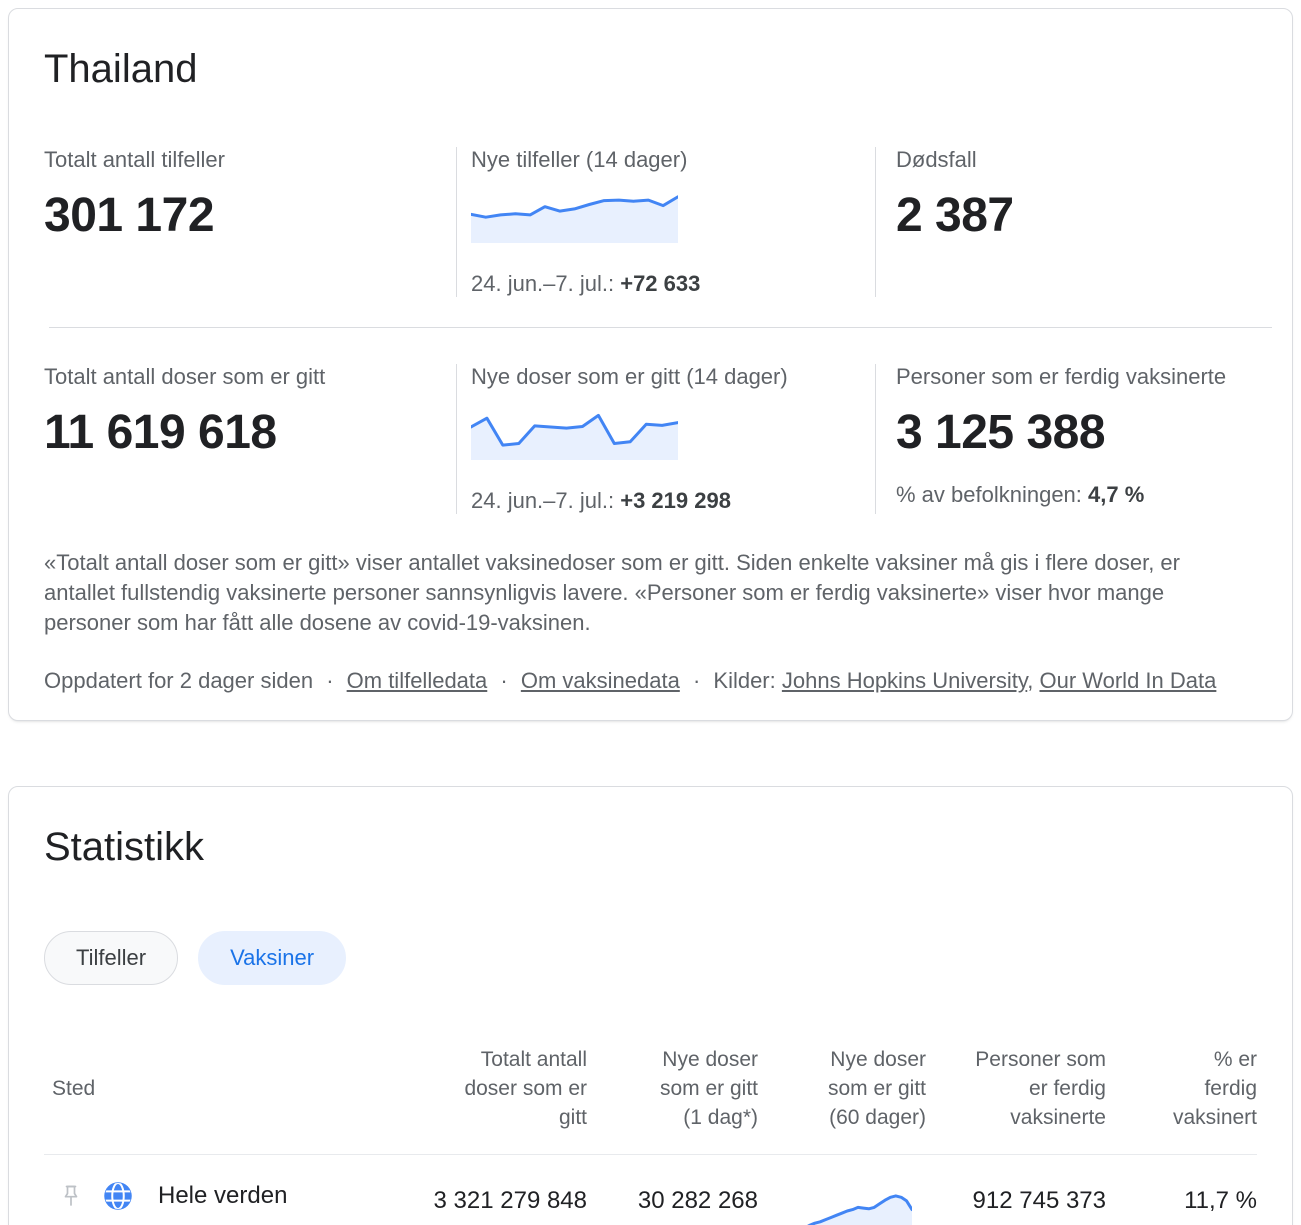  I want to click on cell-new-doses-60days, so click(842, 1190).